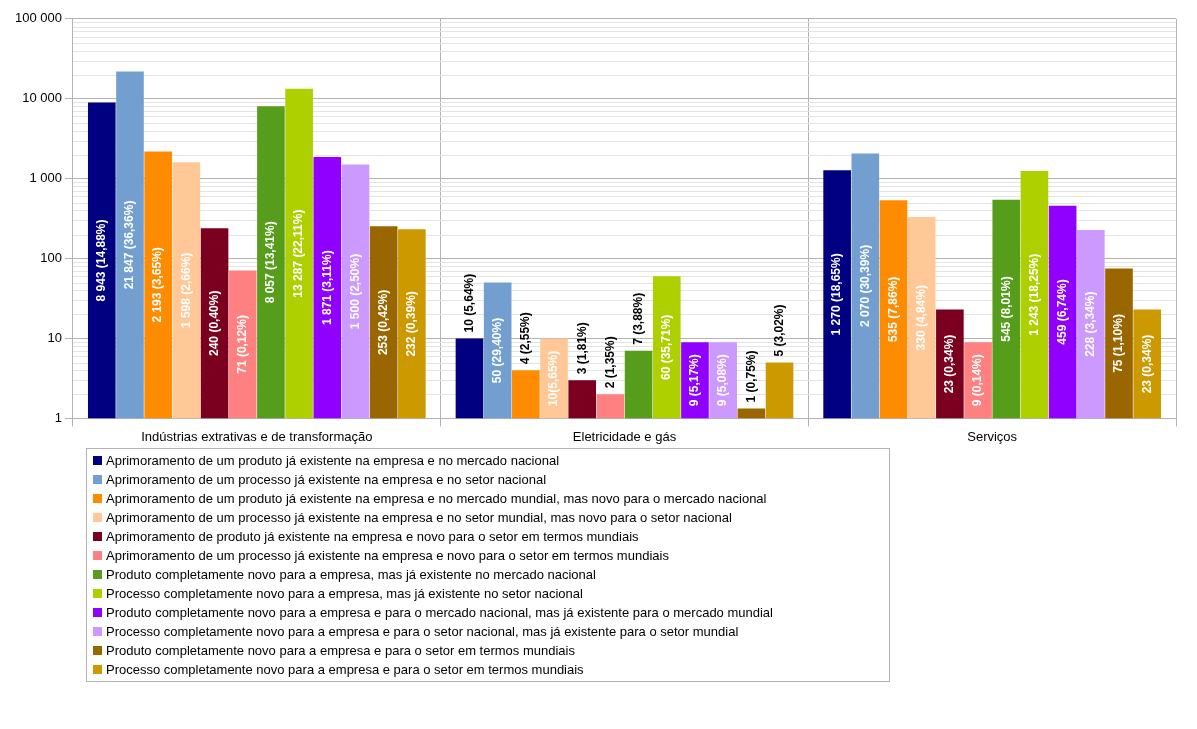 This screenshot has width=1197, height=729. What do you see at coordinates (42, 98) in the screenshot?
I see `y-tick-label: 10 000` at bounding box center [42, 98].